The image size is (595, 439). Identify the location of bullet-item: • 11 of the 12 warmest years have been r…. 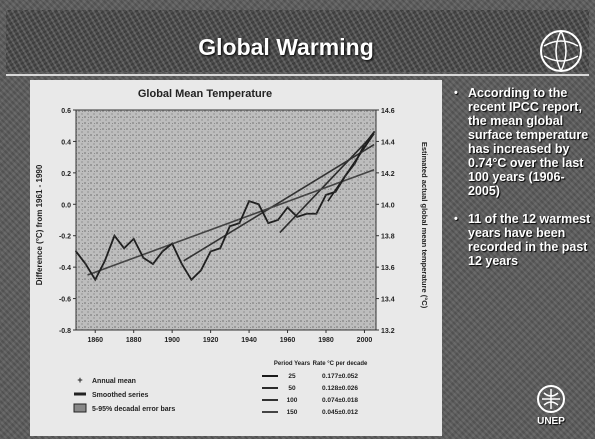
(522, 240).